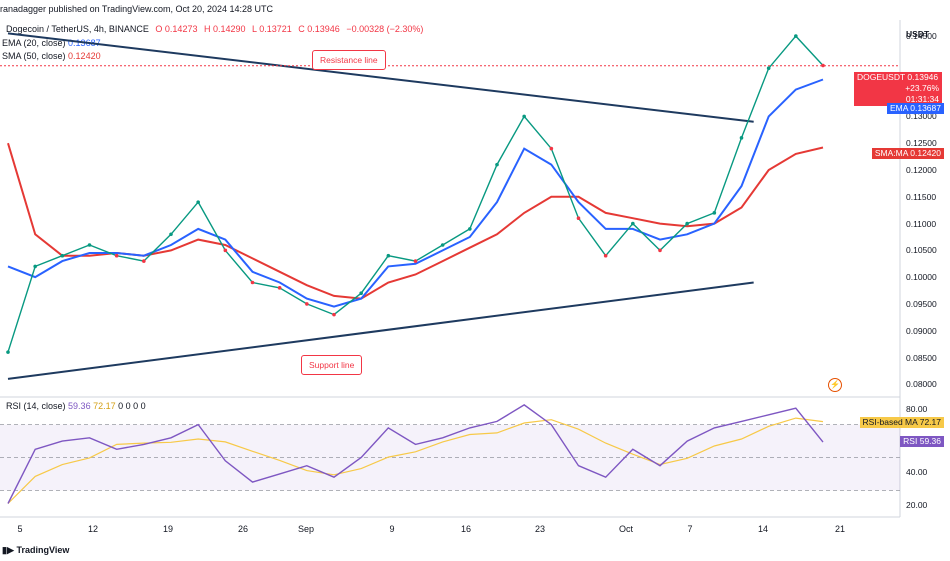 This screenshot has height=561, width=950. Describe the element at coordinates (319, 29) in the screenshot. I see `ohlc-close: C 0.13946` at that location.